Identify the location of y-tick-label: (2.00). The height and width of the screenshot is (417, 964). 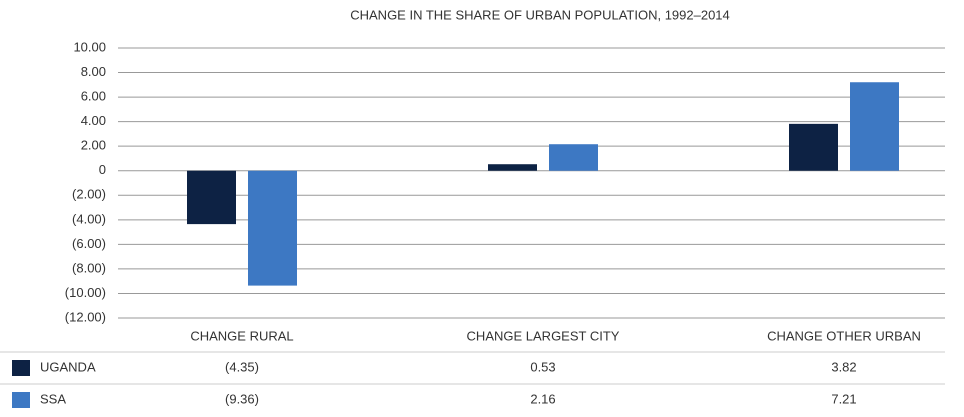
(89, 194).